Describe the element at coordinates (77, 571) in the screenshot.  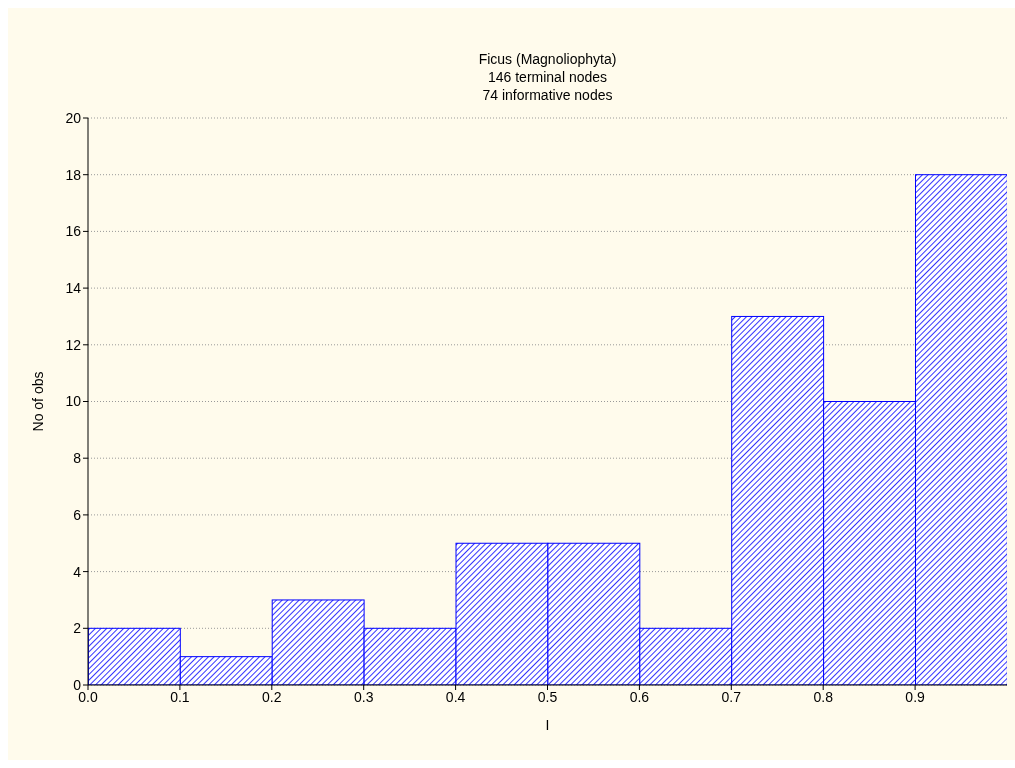
I see `y-tick-label: 4` at that location.